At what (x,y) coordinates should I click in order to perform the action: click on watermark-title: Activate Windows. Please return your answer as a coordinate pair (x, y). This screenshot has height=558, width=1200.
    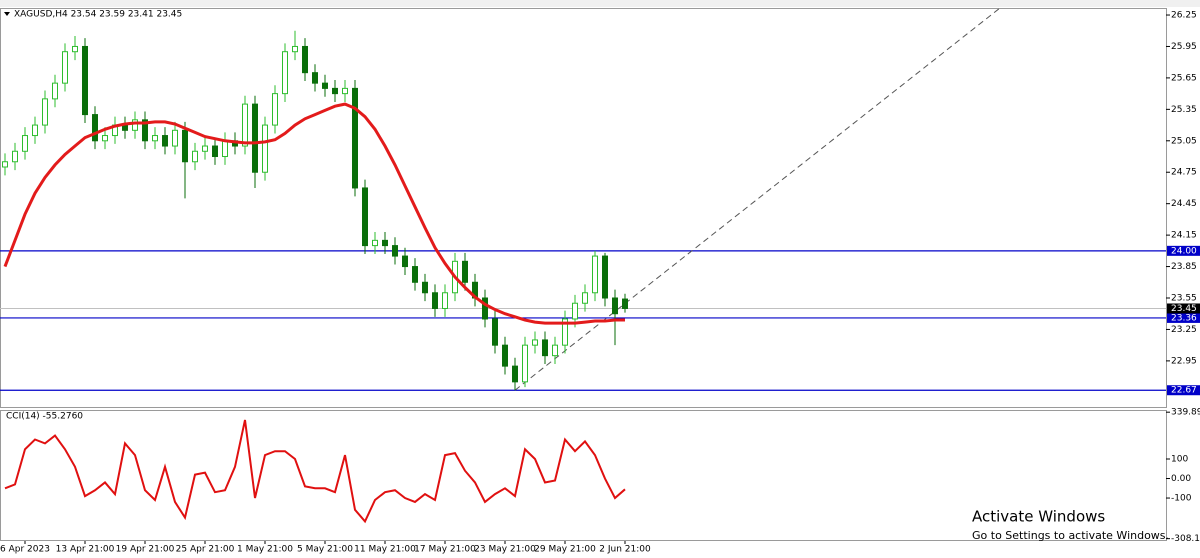
    Looking at the image, I should click on (1038, 517).